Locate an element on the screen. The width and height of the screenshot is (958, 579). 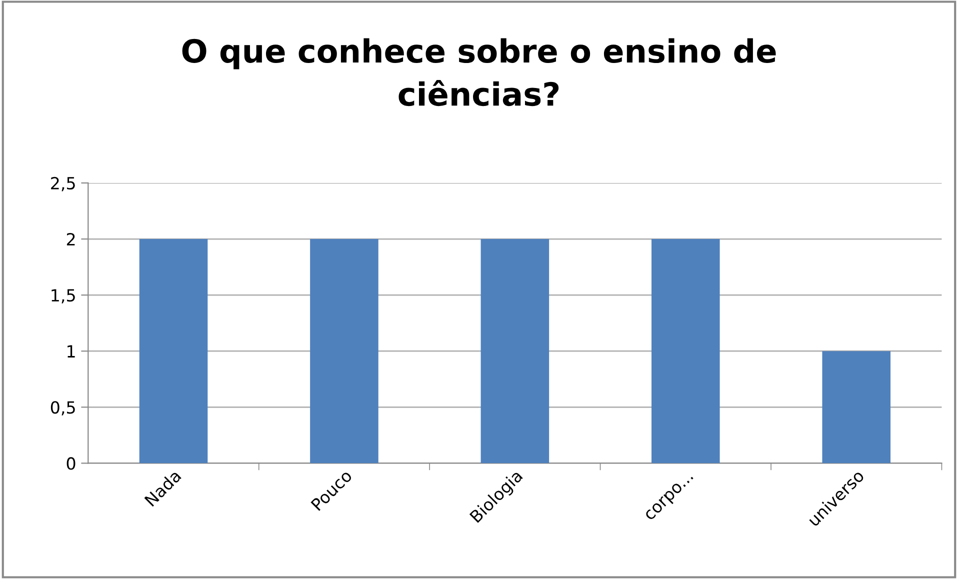
y-tick-label: 0 is located at coordinates (71, 463).